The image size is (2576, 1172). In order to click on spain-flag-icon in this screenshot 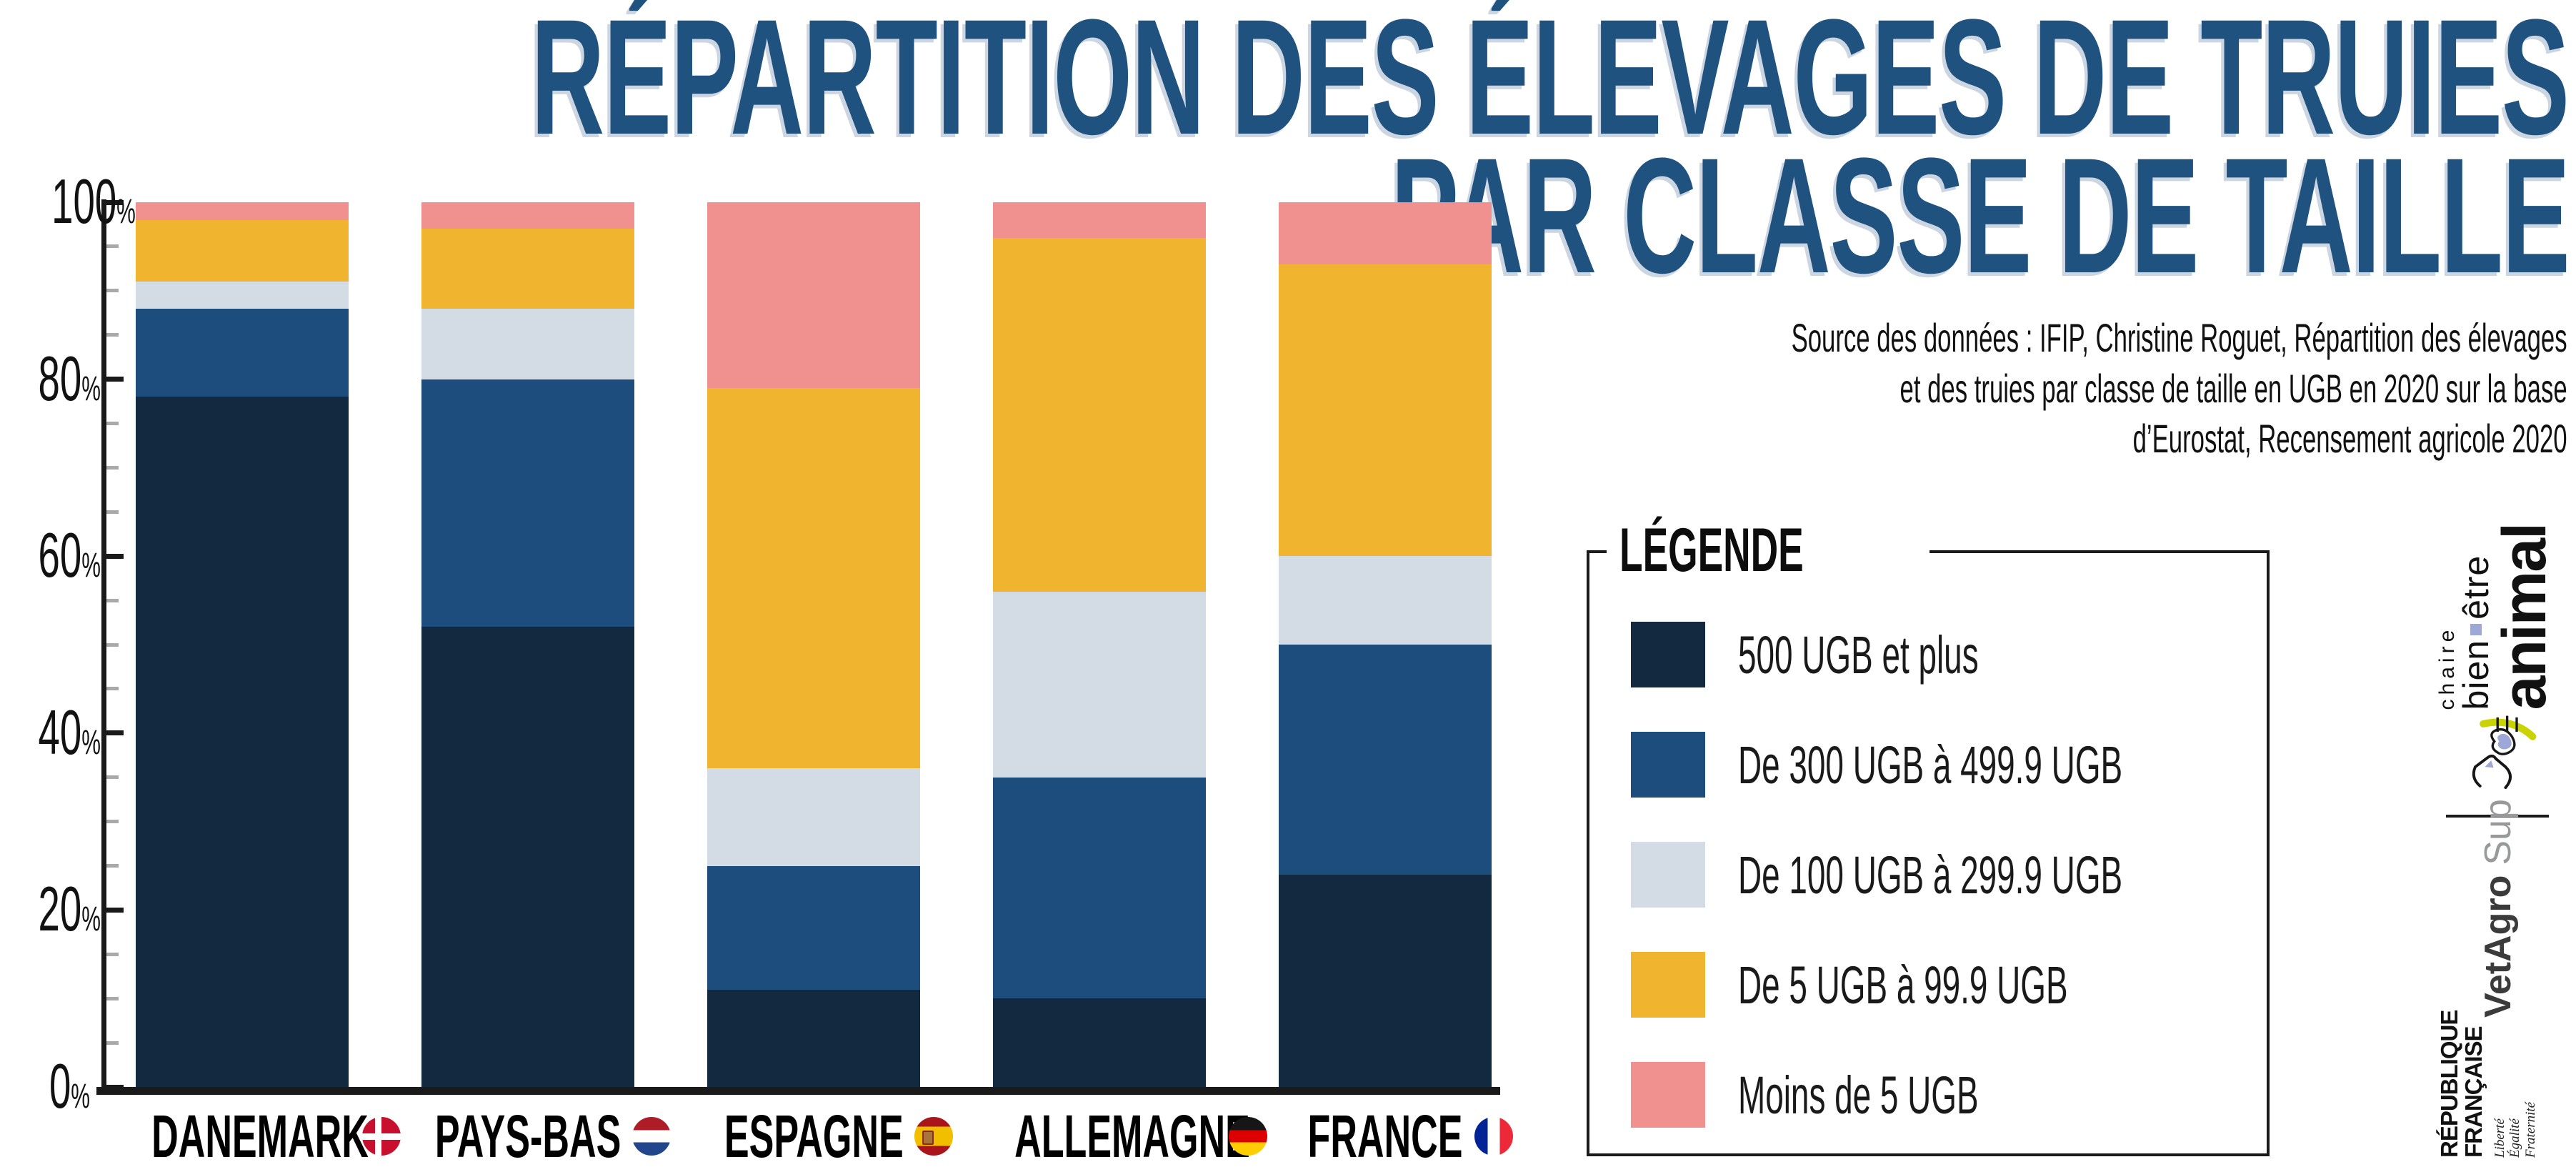, I will do `click(934, 1136)`.